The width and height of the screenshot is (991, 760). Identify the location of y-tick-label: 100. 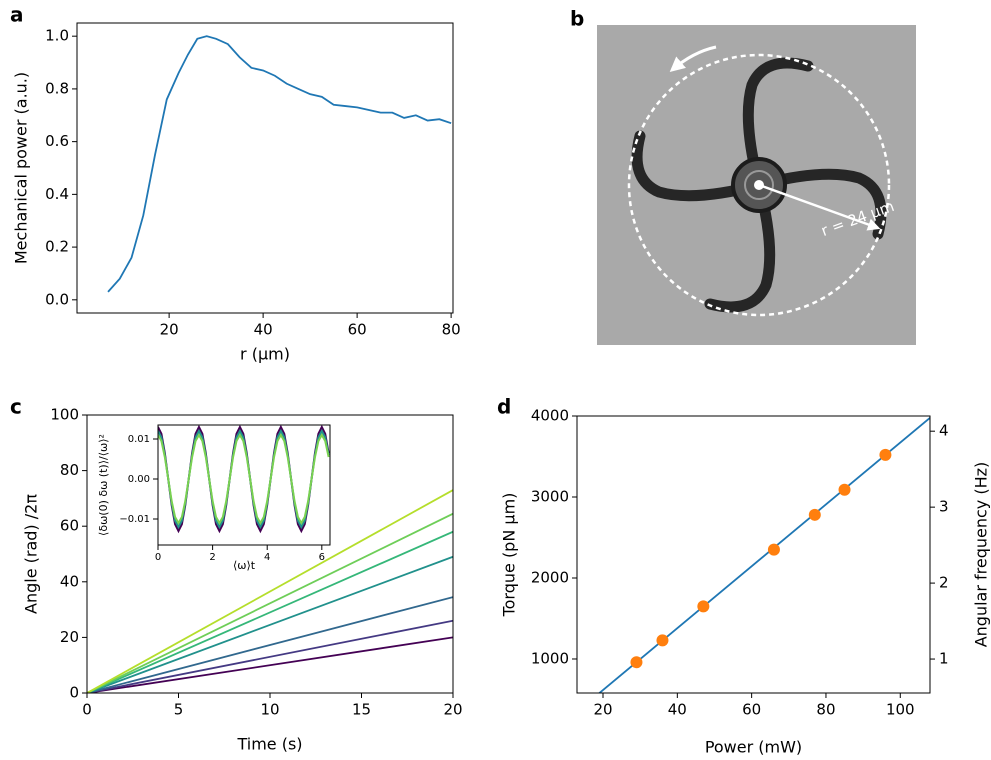
(64, 415).